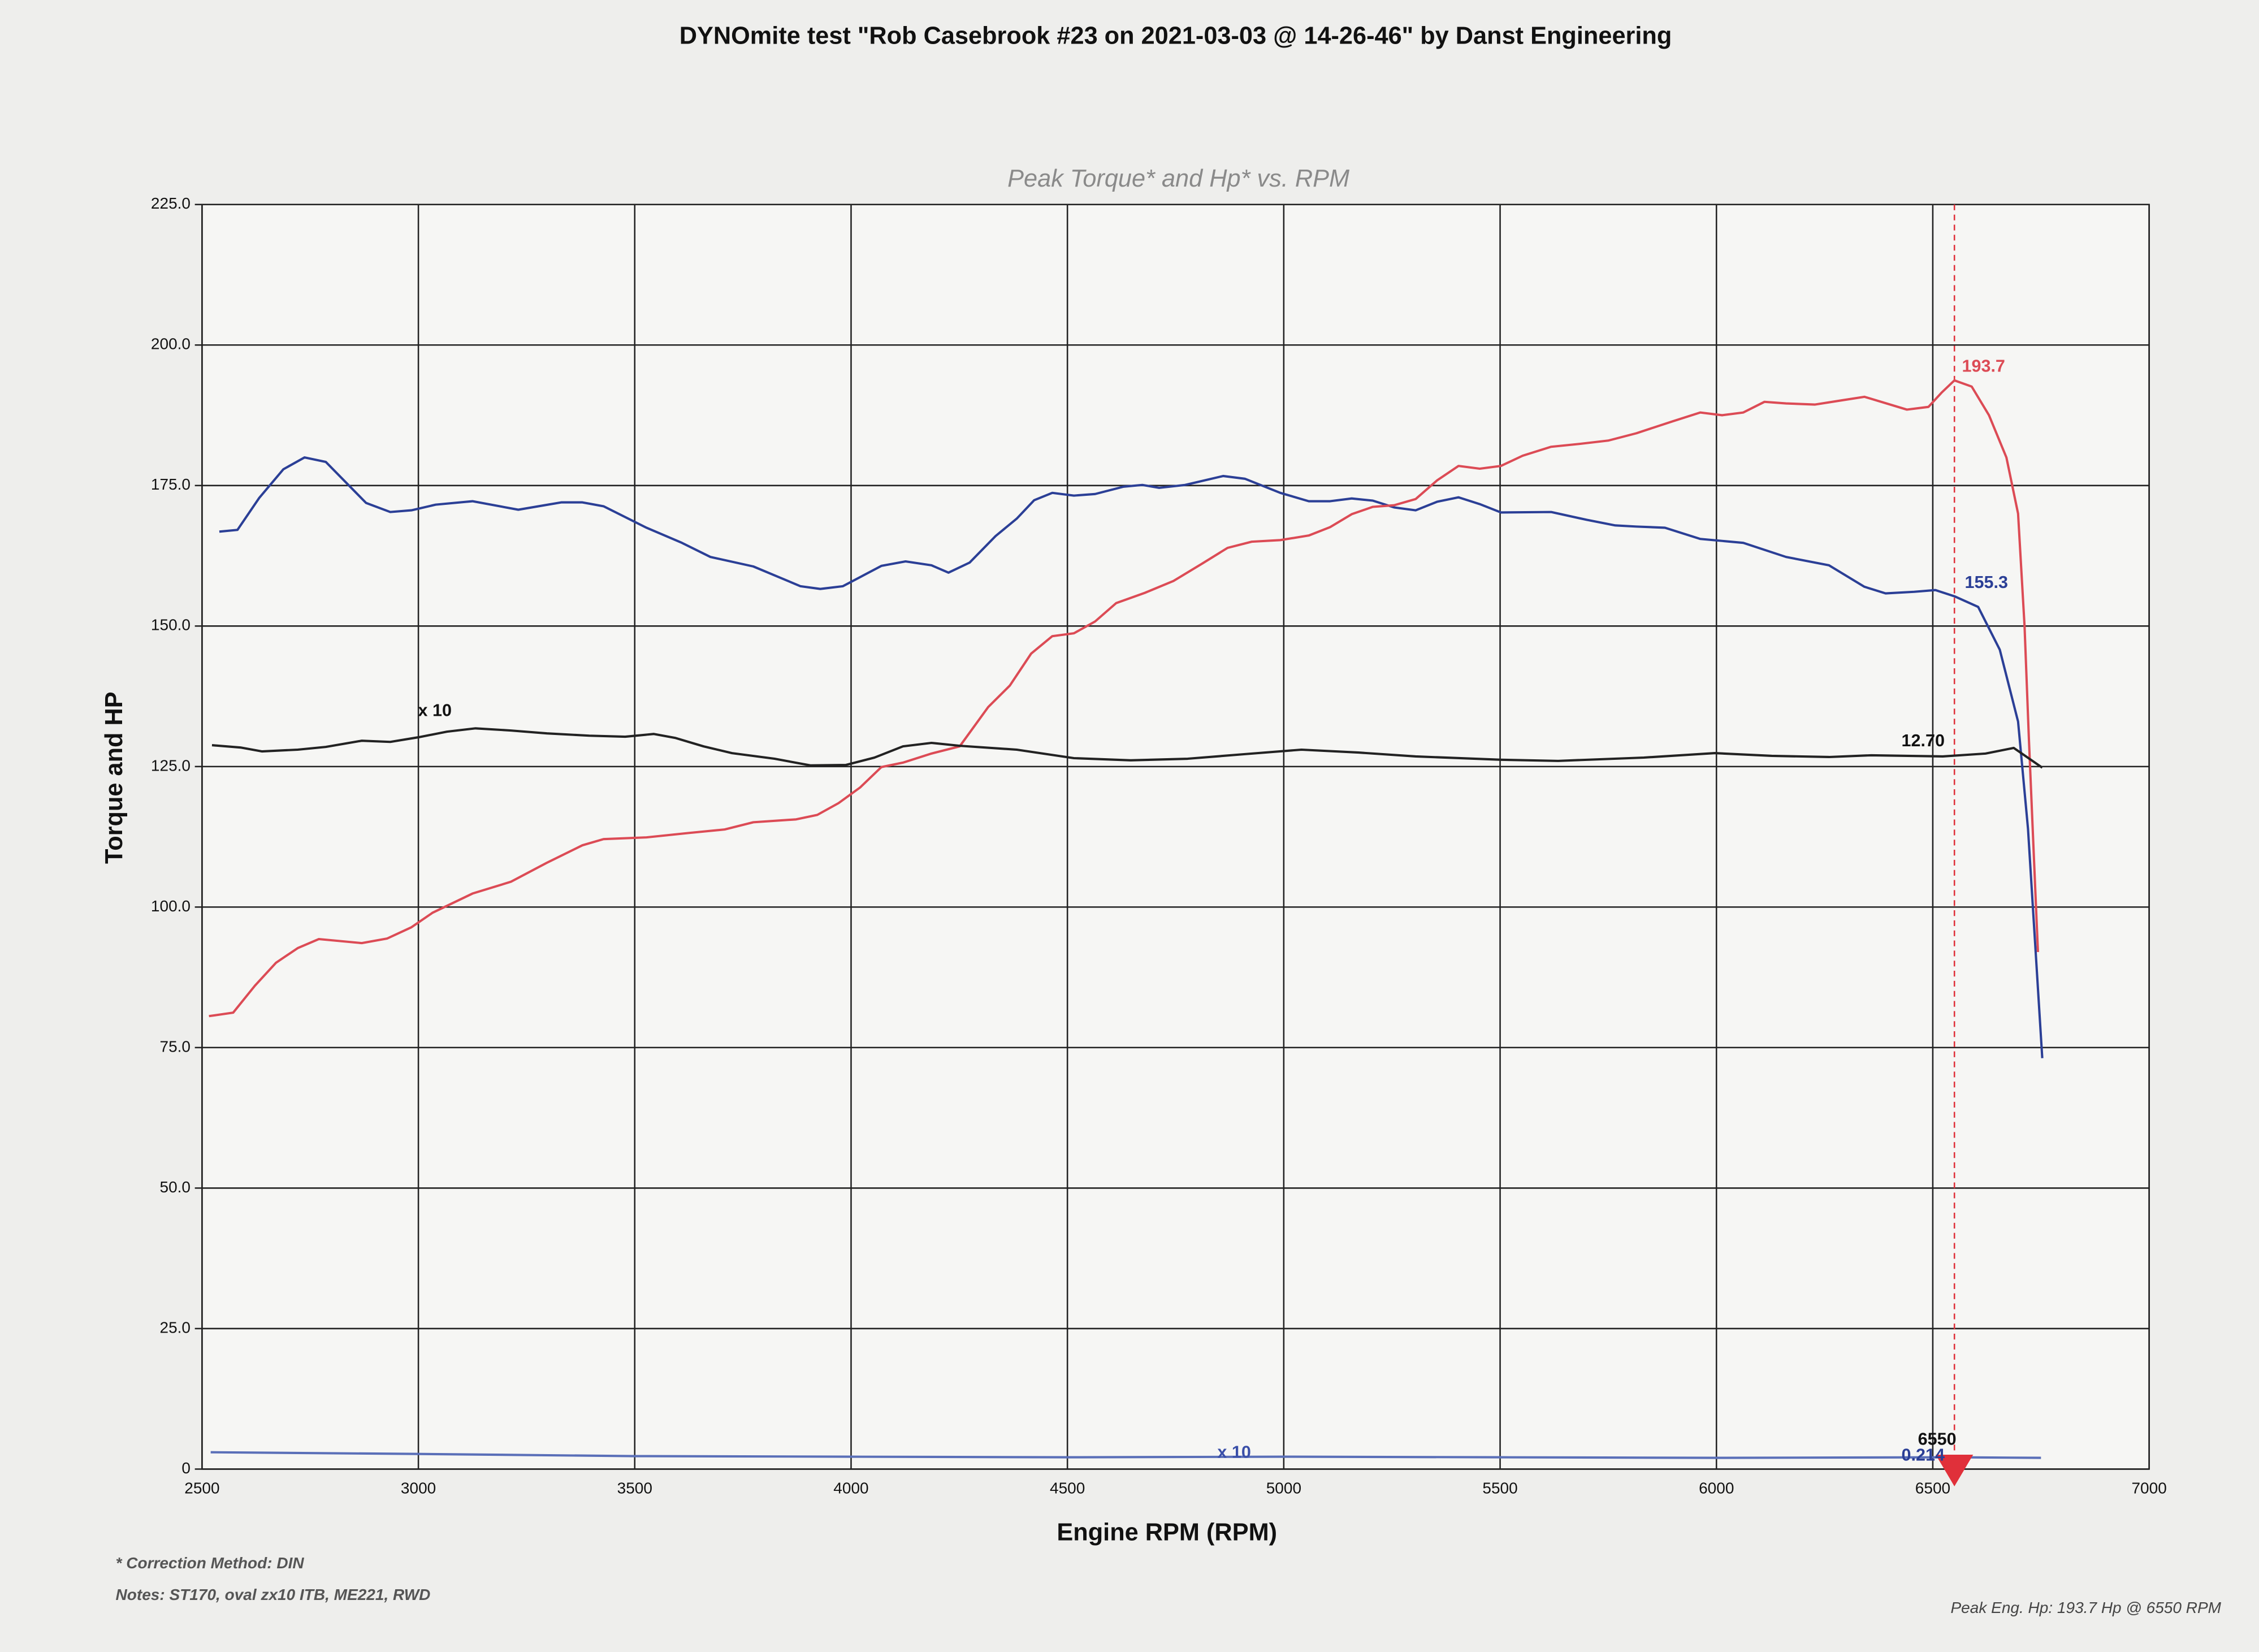  What do you see at coordinates (1716, 1488) in the screenshot?
I see `x-tick-label: 6000` at bounding box center [1716, 1488].